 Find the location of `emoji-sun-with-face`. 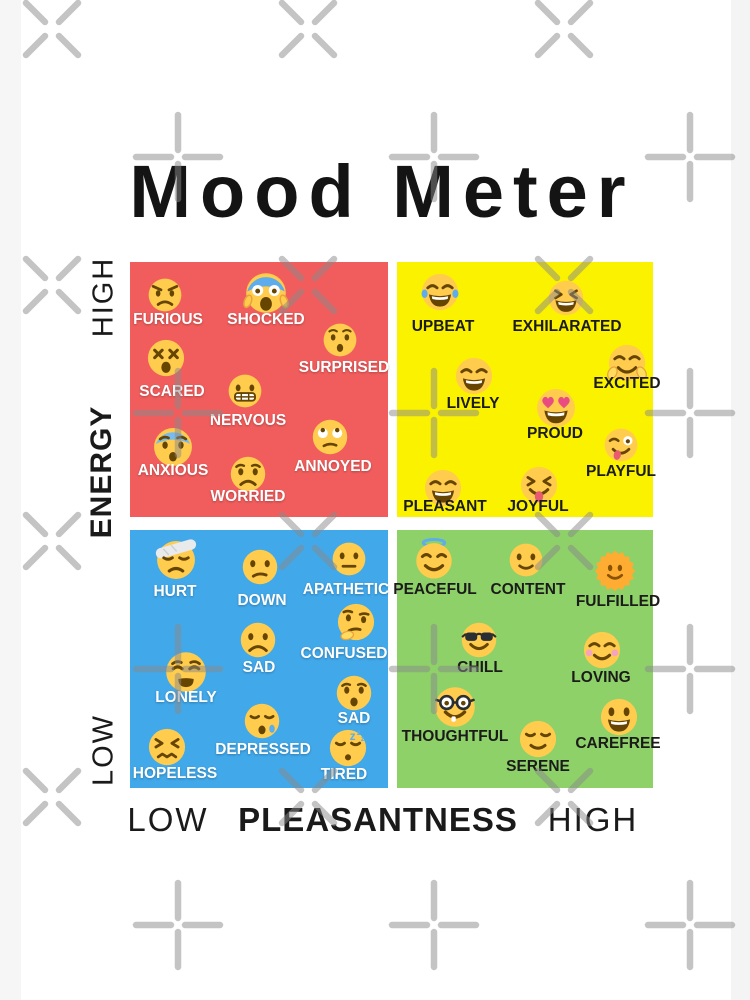

emoji-sun-with-face is located at coordinates (615, 571).